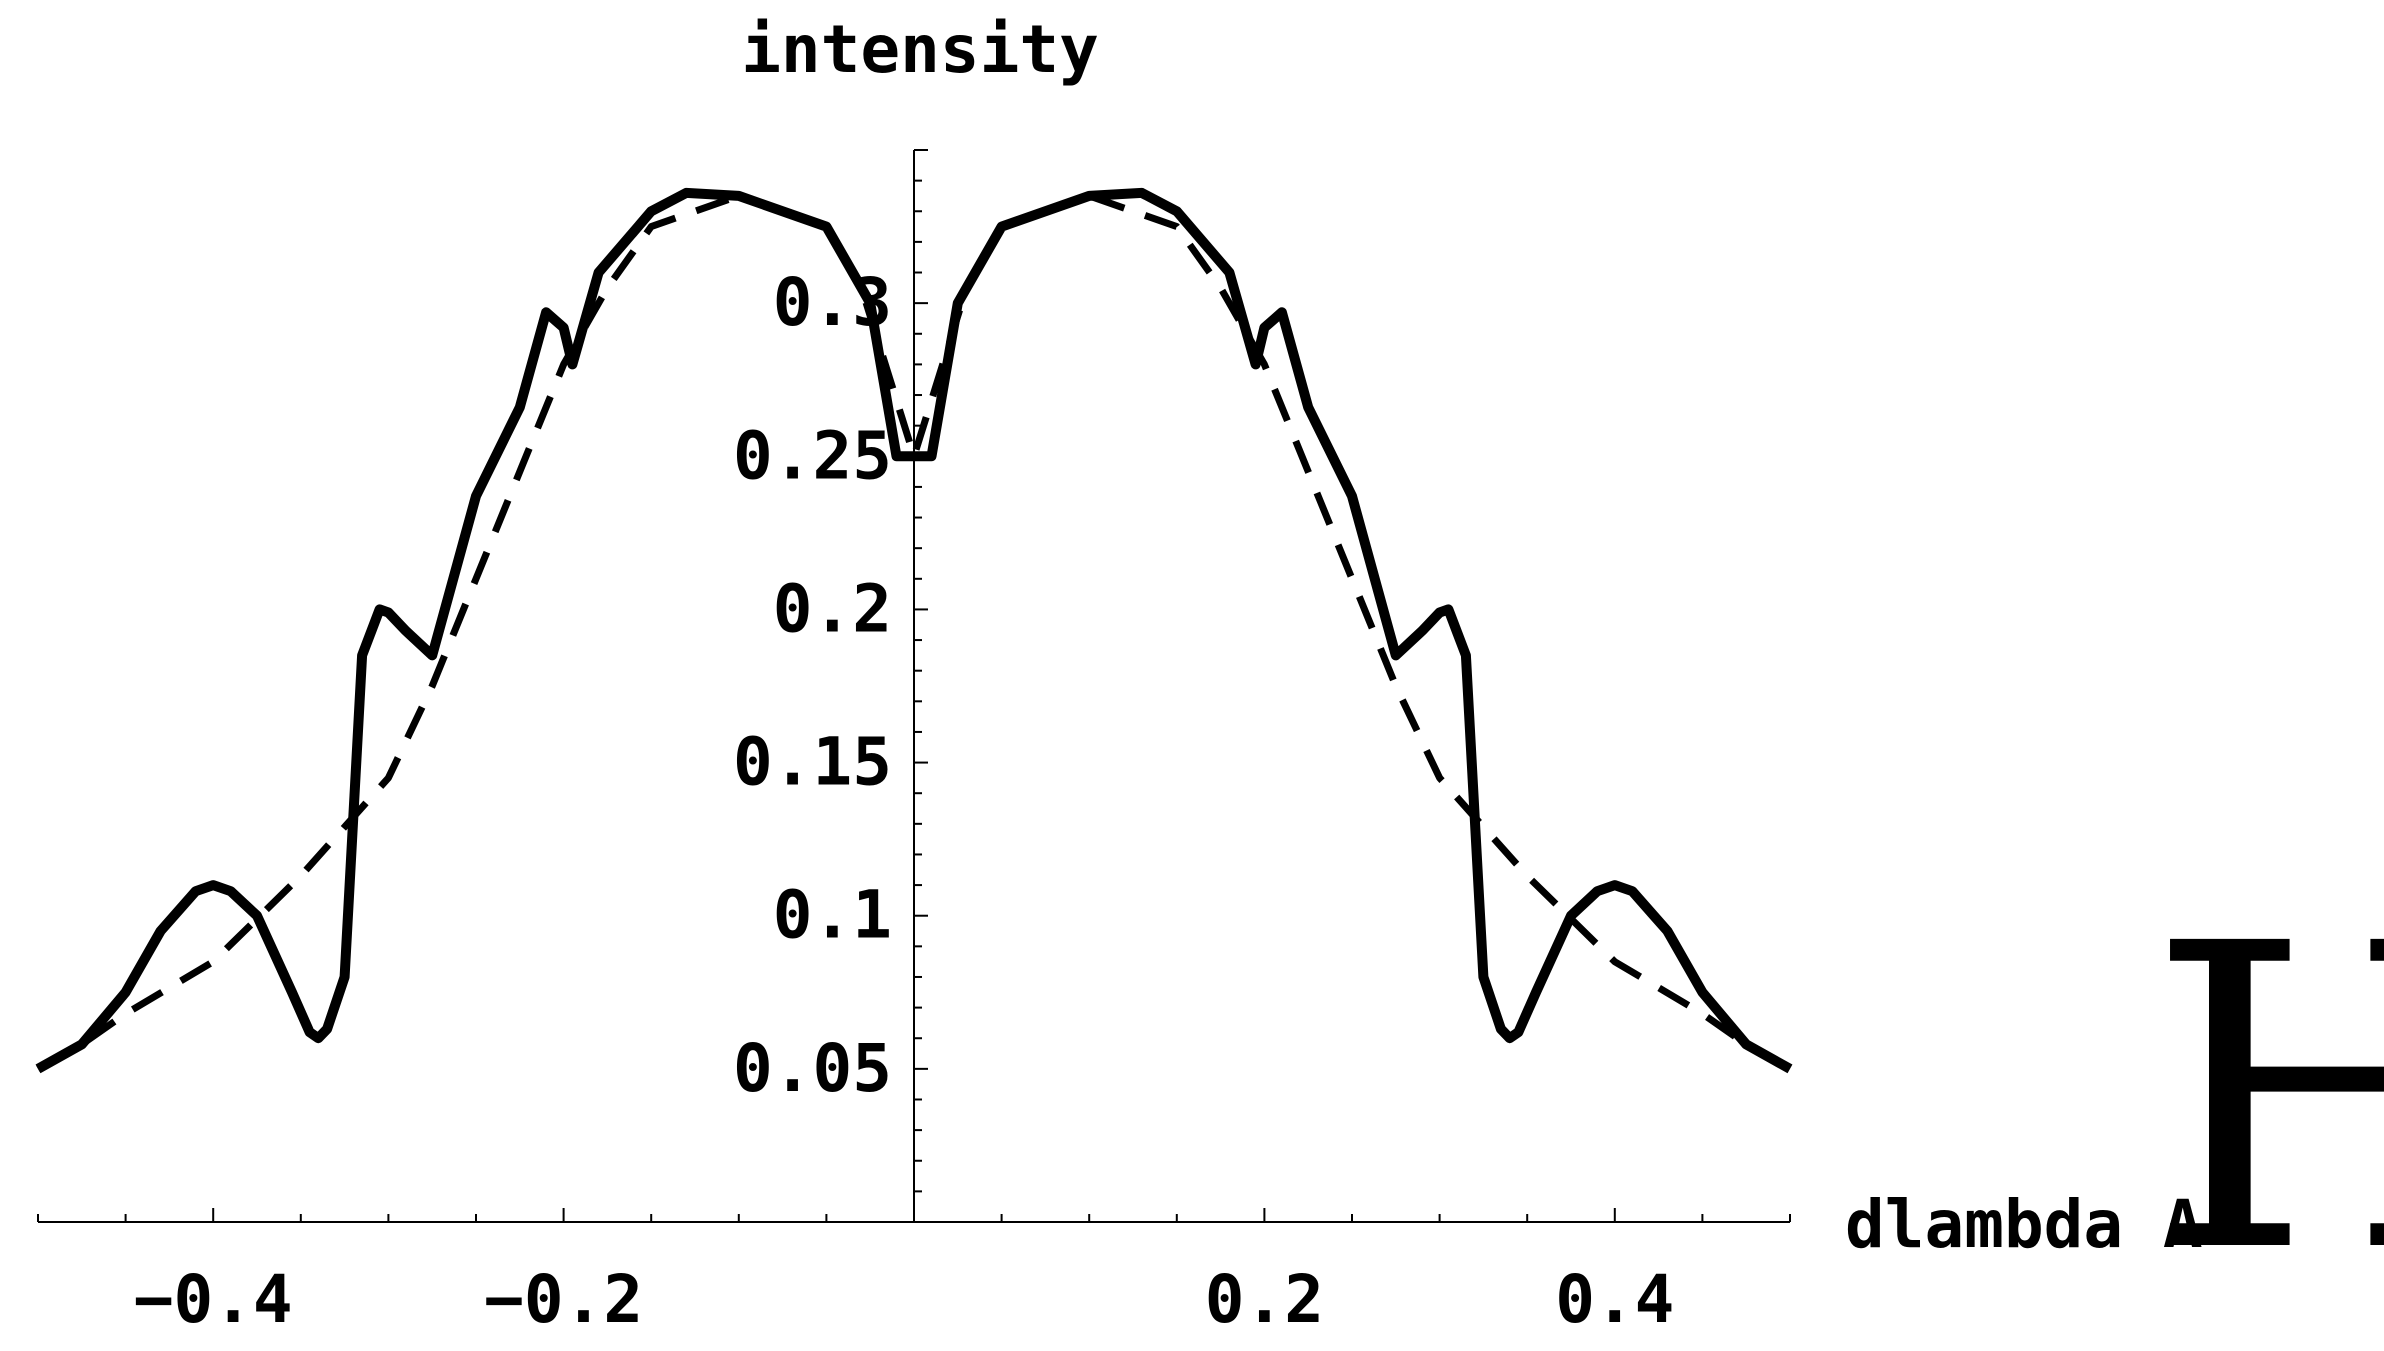 The image size is (2384, 1351). Describe the element at coordinates (213, 1299) in the screenshot. I see `x-tick-label: −0.4` at that location.